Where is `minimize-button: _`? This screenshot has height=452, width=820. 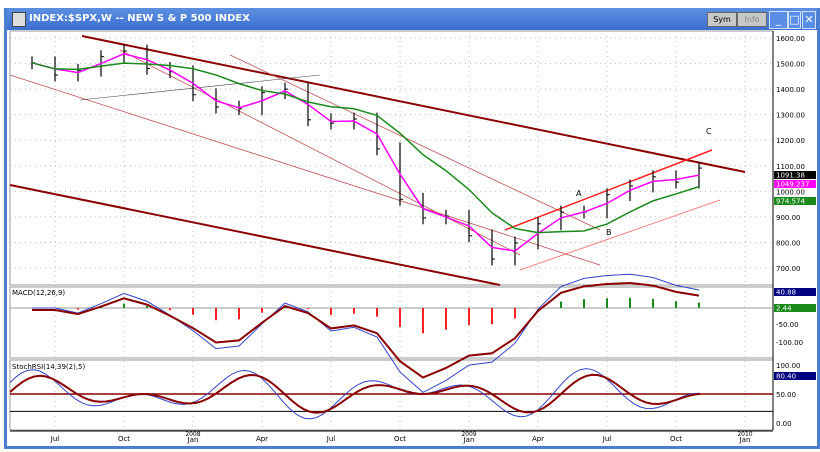
minimize-button: _ is located at coordinates (778, 20).